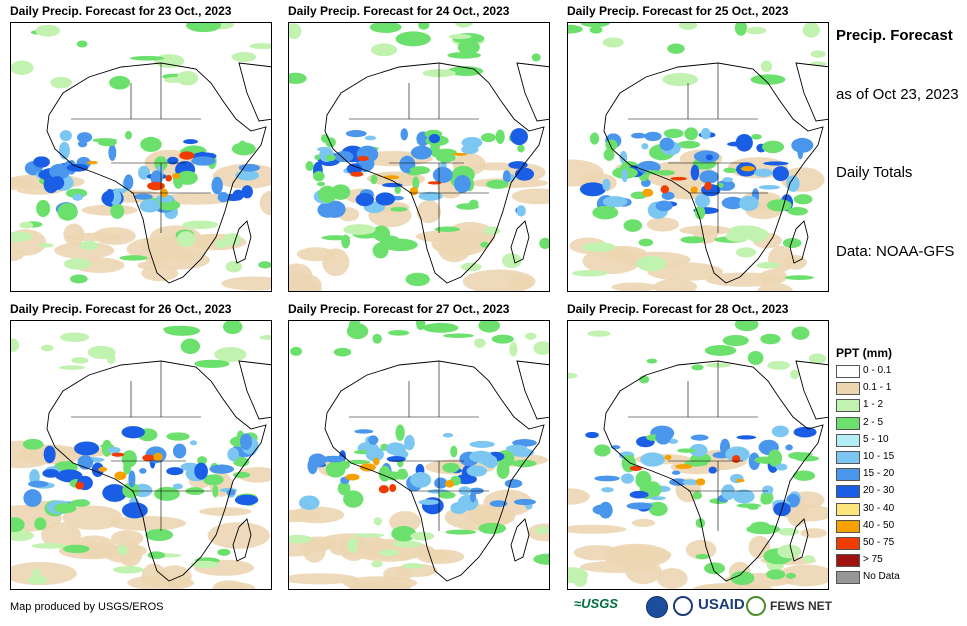 The width and height of the screenshot is (967, 626). I want to click on madagascar-outline, so click(520, 540).